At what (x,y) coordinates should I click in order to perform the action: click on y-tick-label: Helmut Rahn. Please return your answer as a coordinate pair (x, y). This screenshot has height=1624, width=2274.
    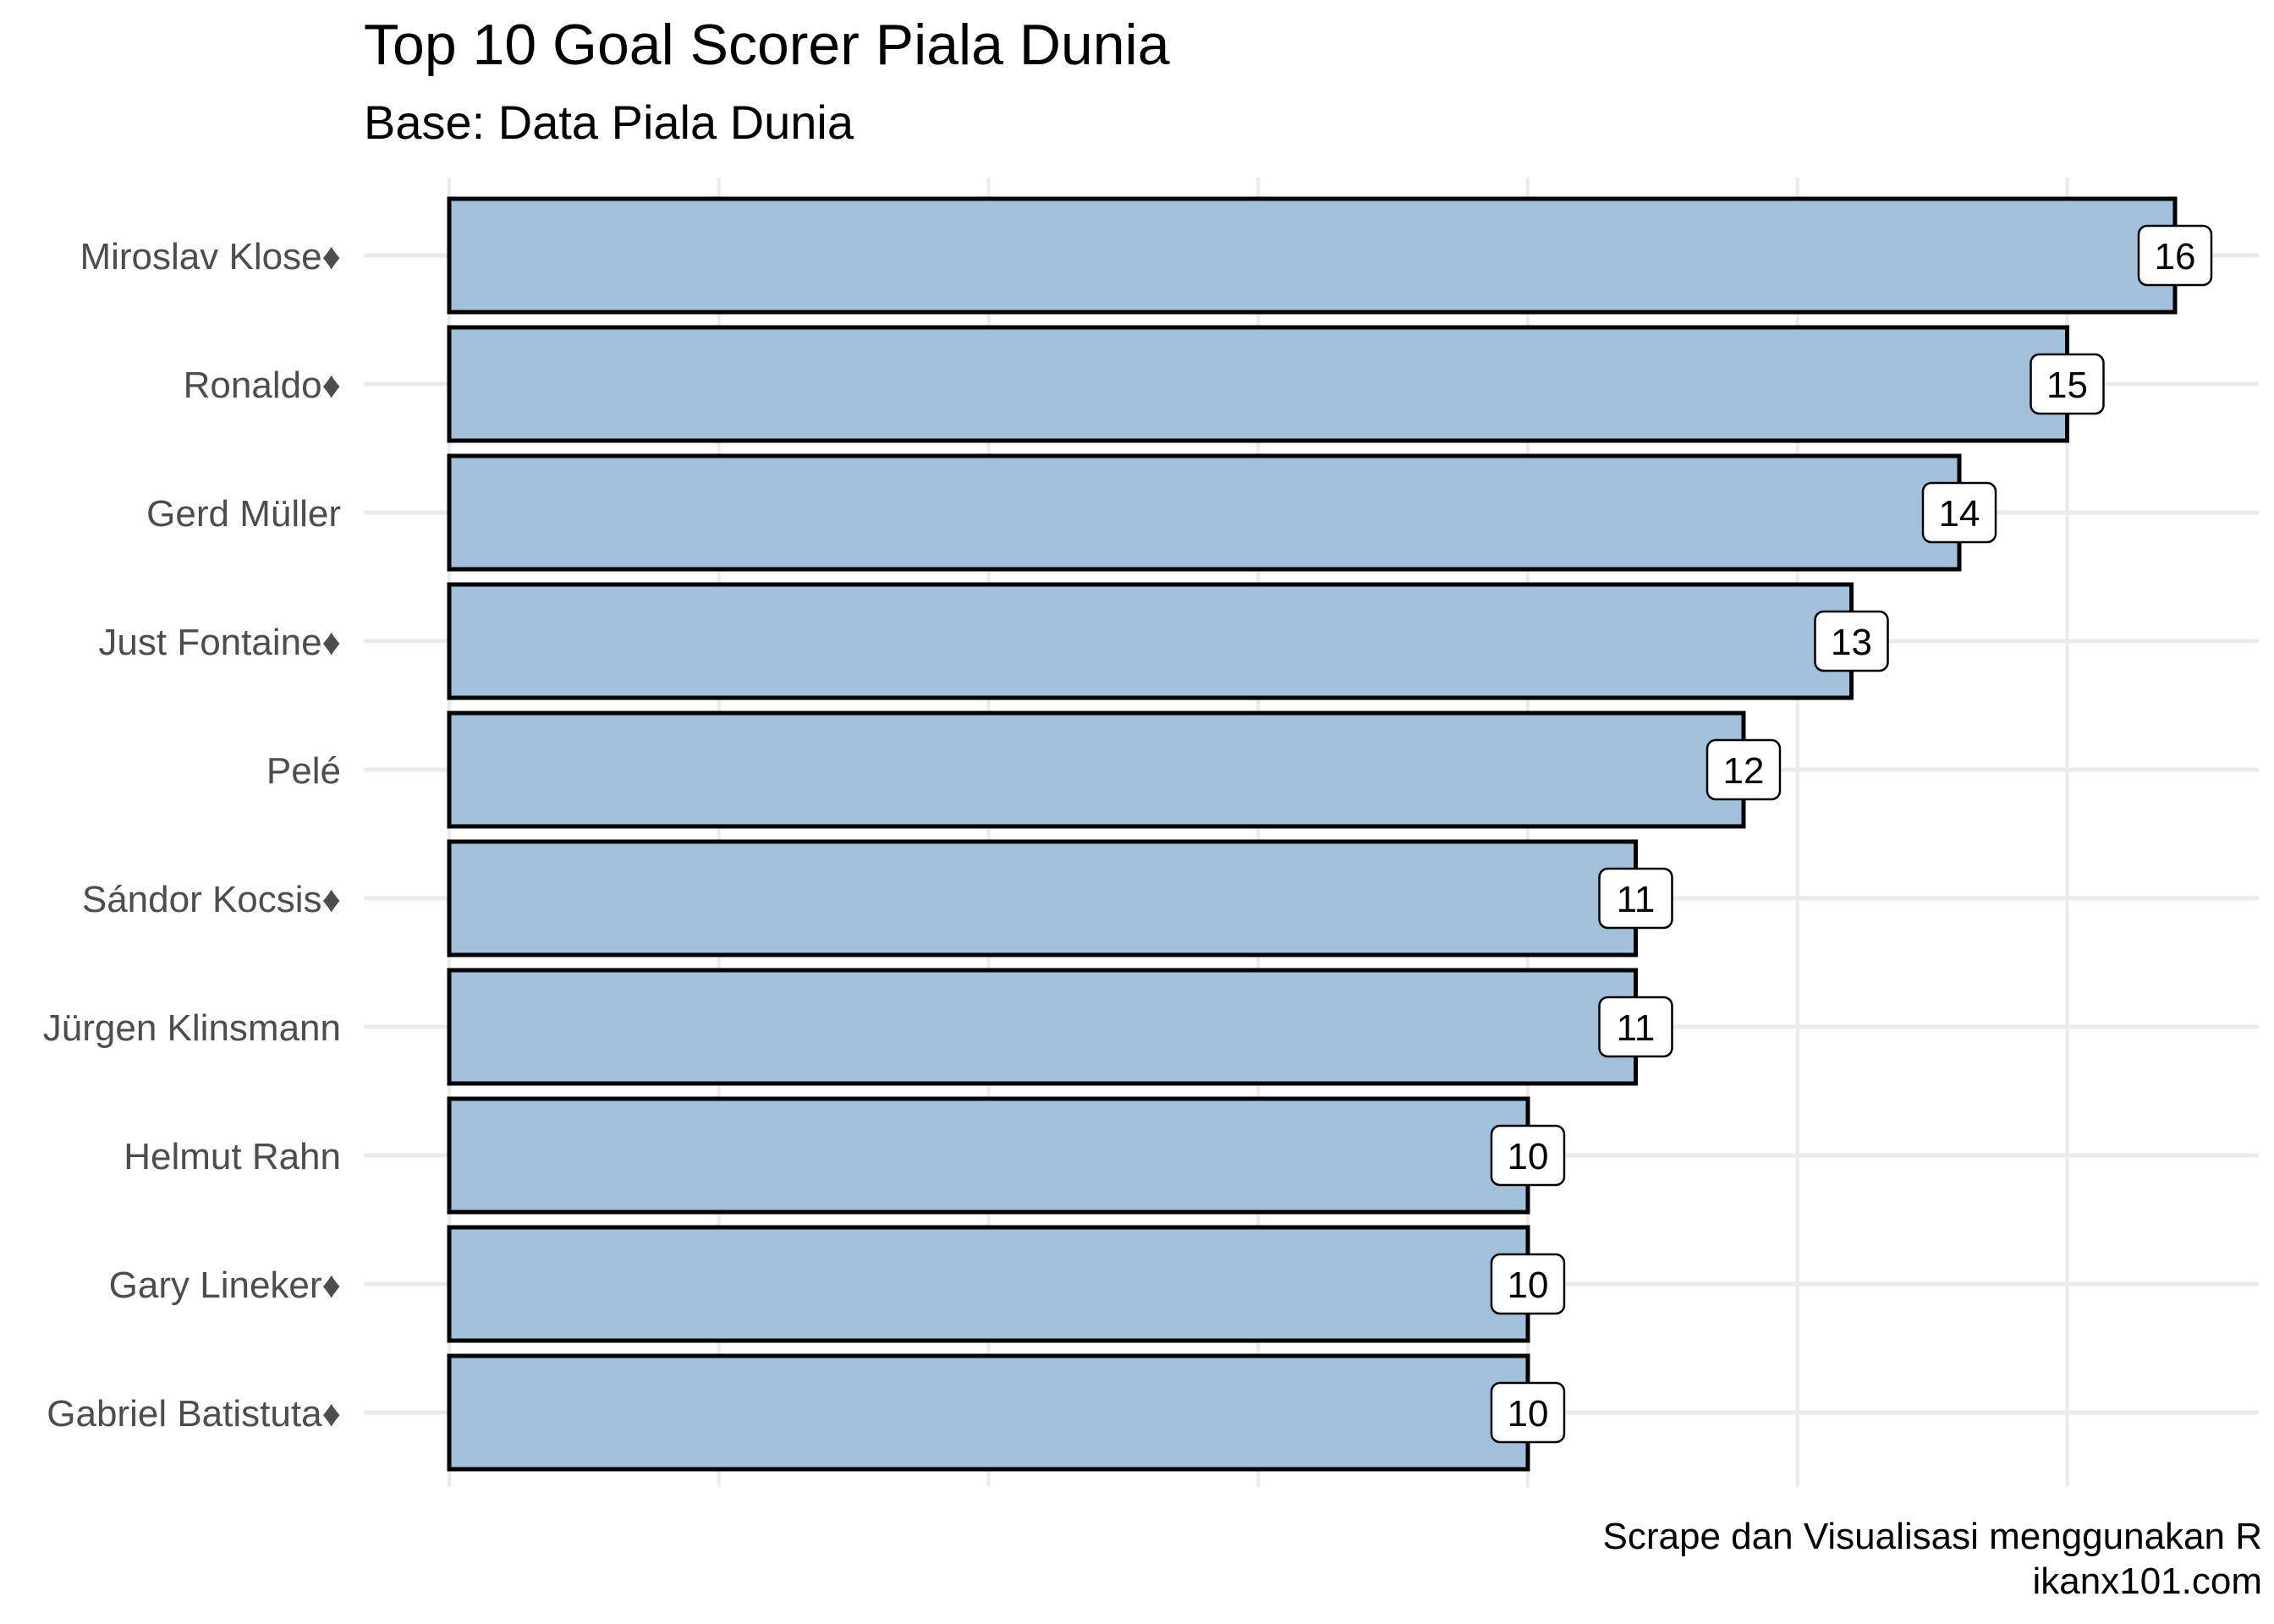
    Looking at the image, I should click on (233, 1156).